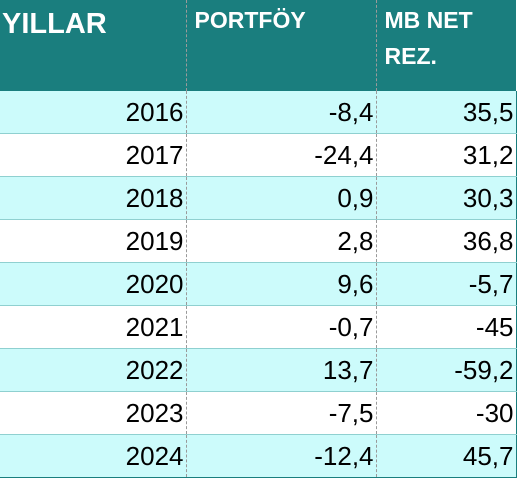 This screenshot has height=478, width=532. I want to click on cell-year: 2018, so click(93, 198).